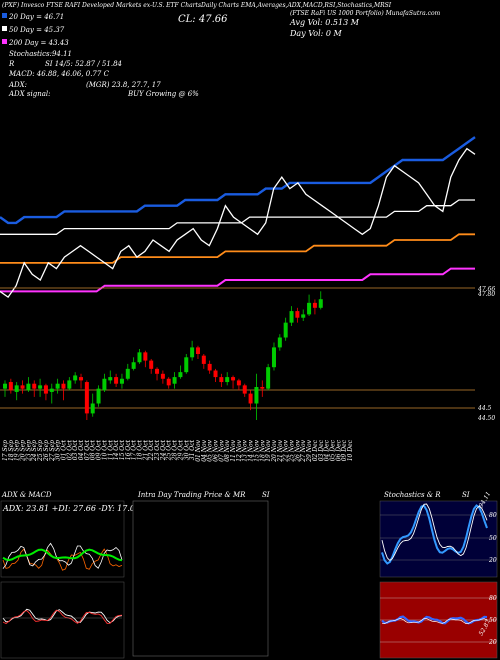 The height and width of the screenshot is (660, 500). I want to click on date-label: 29 Oct, so click(180, 450).